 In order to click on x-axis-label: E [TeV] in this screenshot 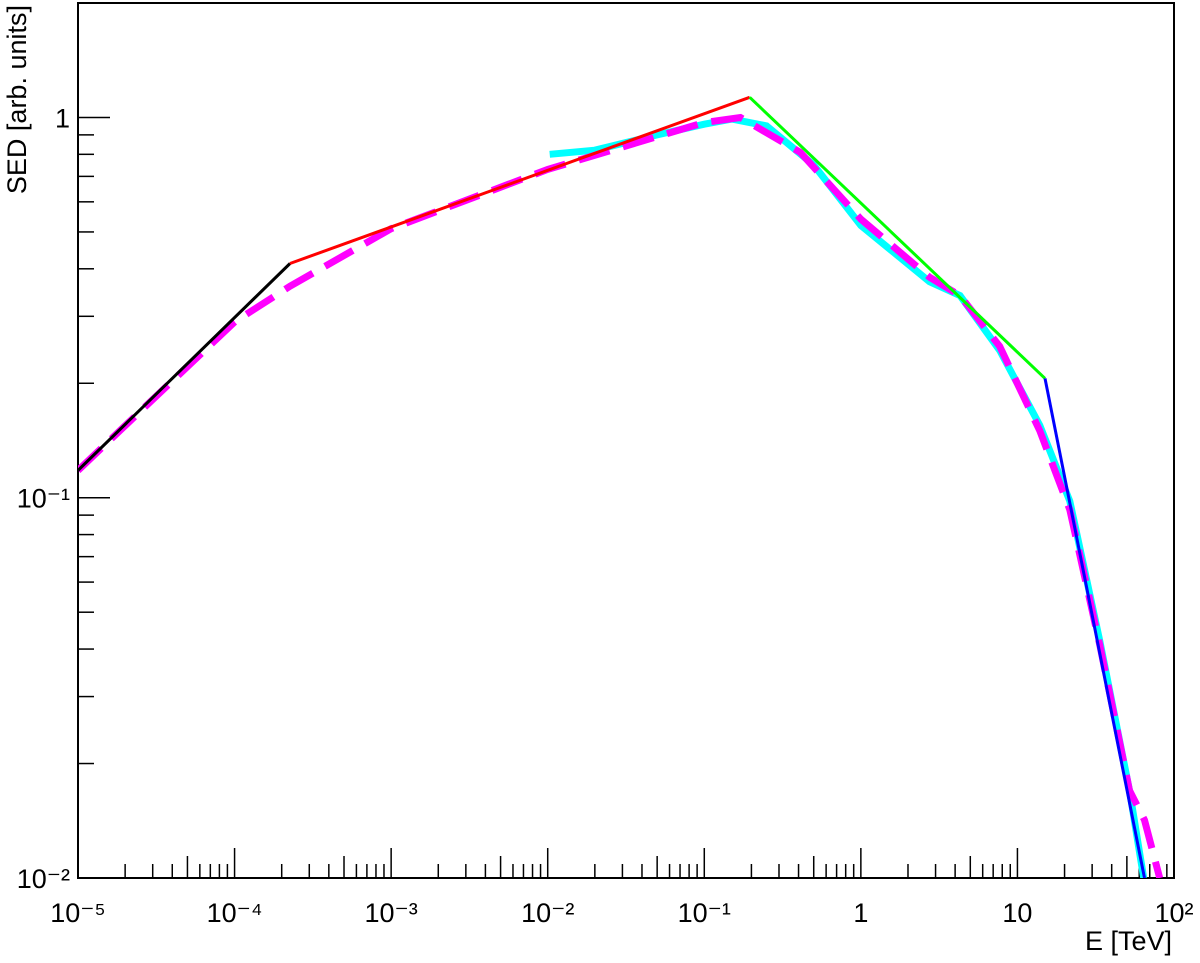, I will do `click(1128, 941)`.